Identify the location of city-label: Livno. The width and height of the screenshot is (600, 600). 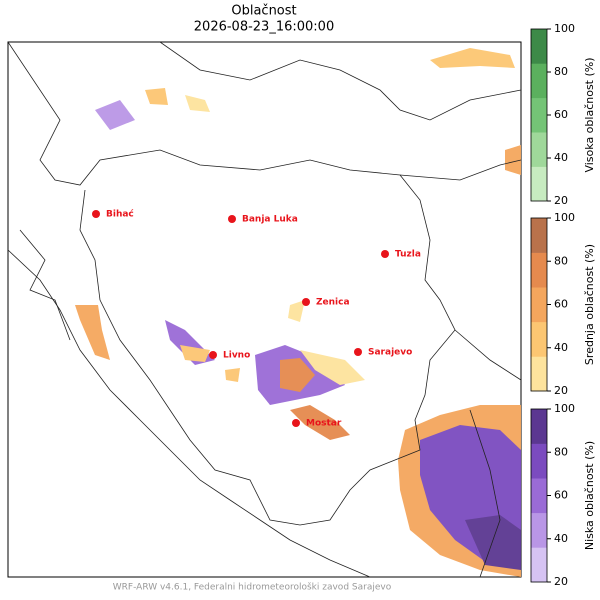
(236, 356).